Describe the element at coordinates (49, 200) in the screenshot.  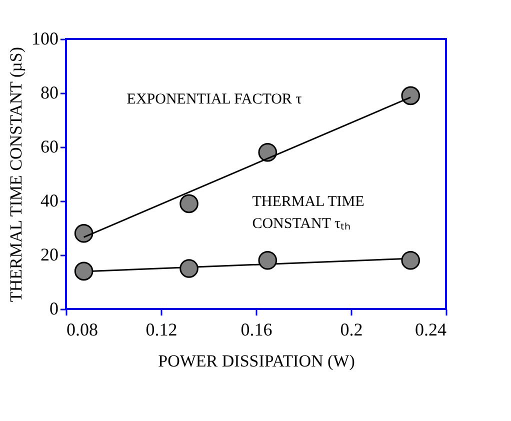
I see `y-tick-label: 40` at that location.